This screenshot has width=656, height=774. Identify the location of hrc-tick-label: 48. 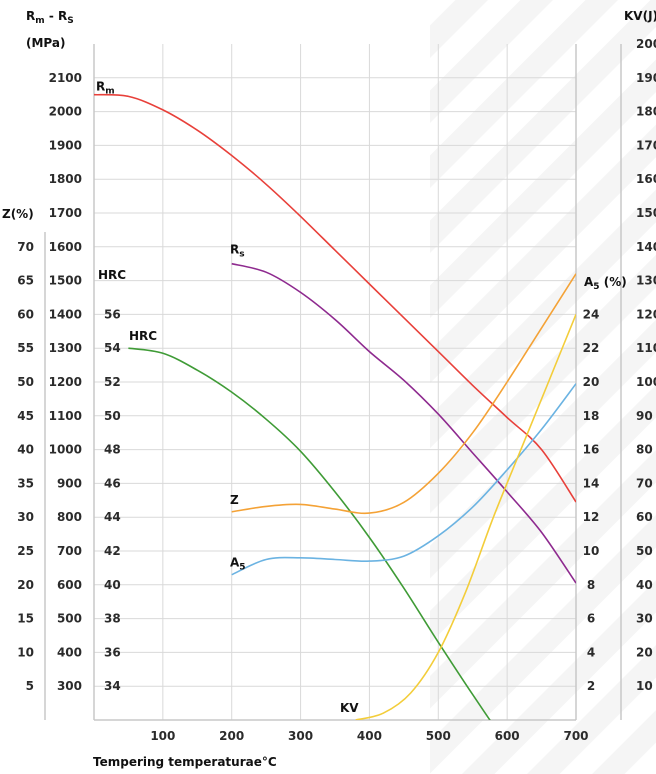
(112, 450).